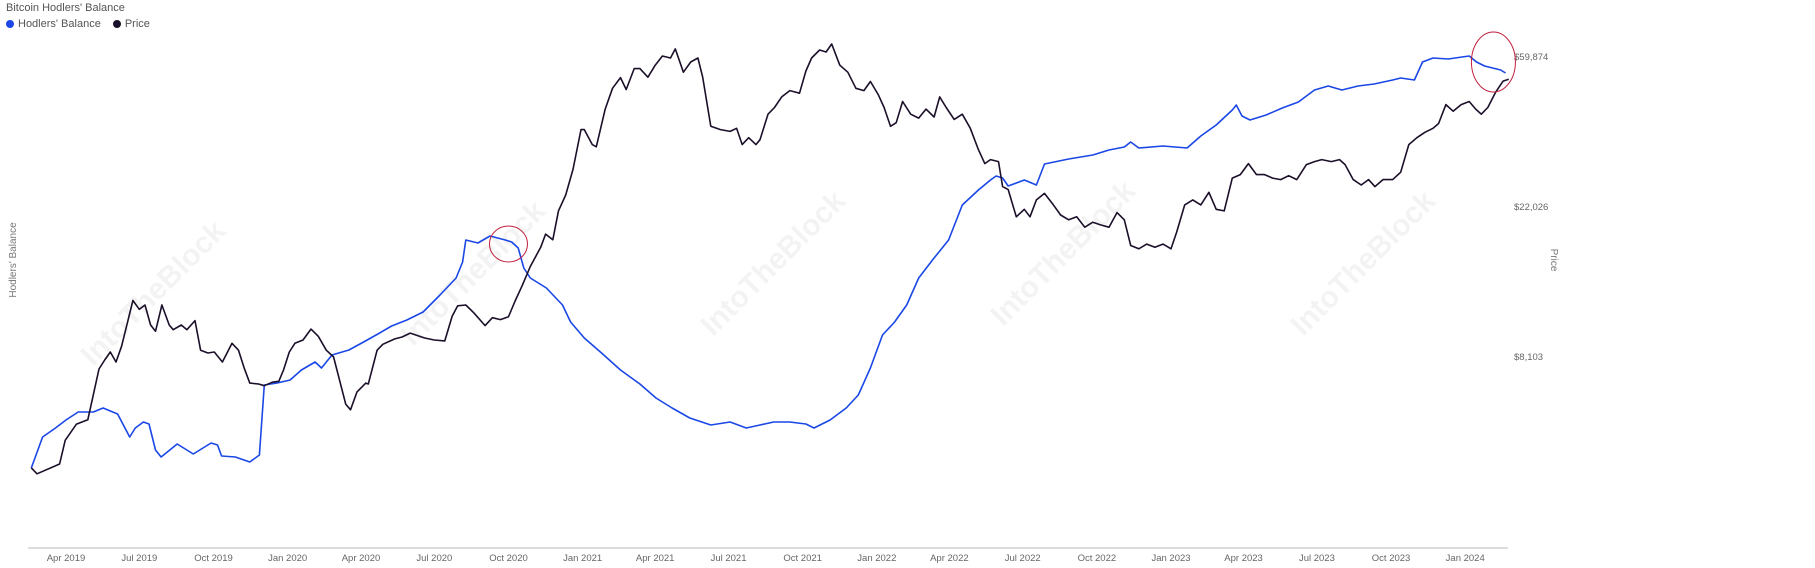 The width and height of the screenshot is (1815, 568). Describe the element at coordinates (59, 24) in the screenshot. I see `legend-label-hodlers: Hodlers' Balance` at that location.